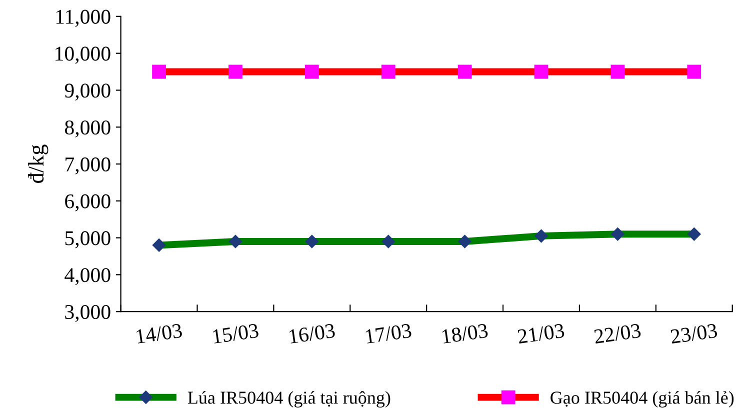  What do you see at coordinates (388, 333) in the screenshot?
I see `x-tick-label: 17/03` at bounding box center [388, 333].